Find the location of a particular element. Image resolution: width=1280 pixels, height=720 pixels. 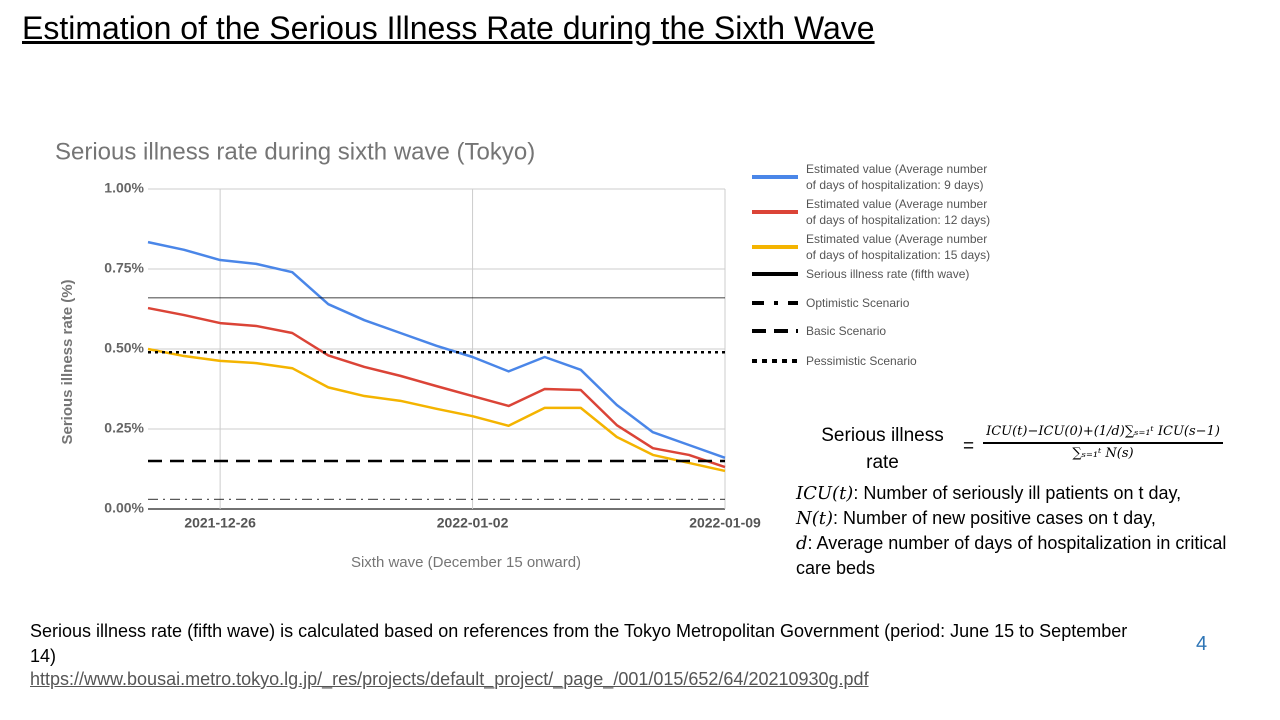

y-tick-label: 0.75% is located at coordinates (124, 268).